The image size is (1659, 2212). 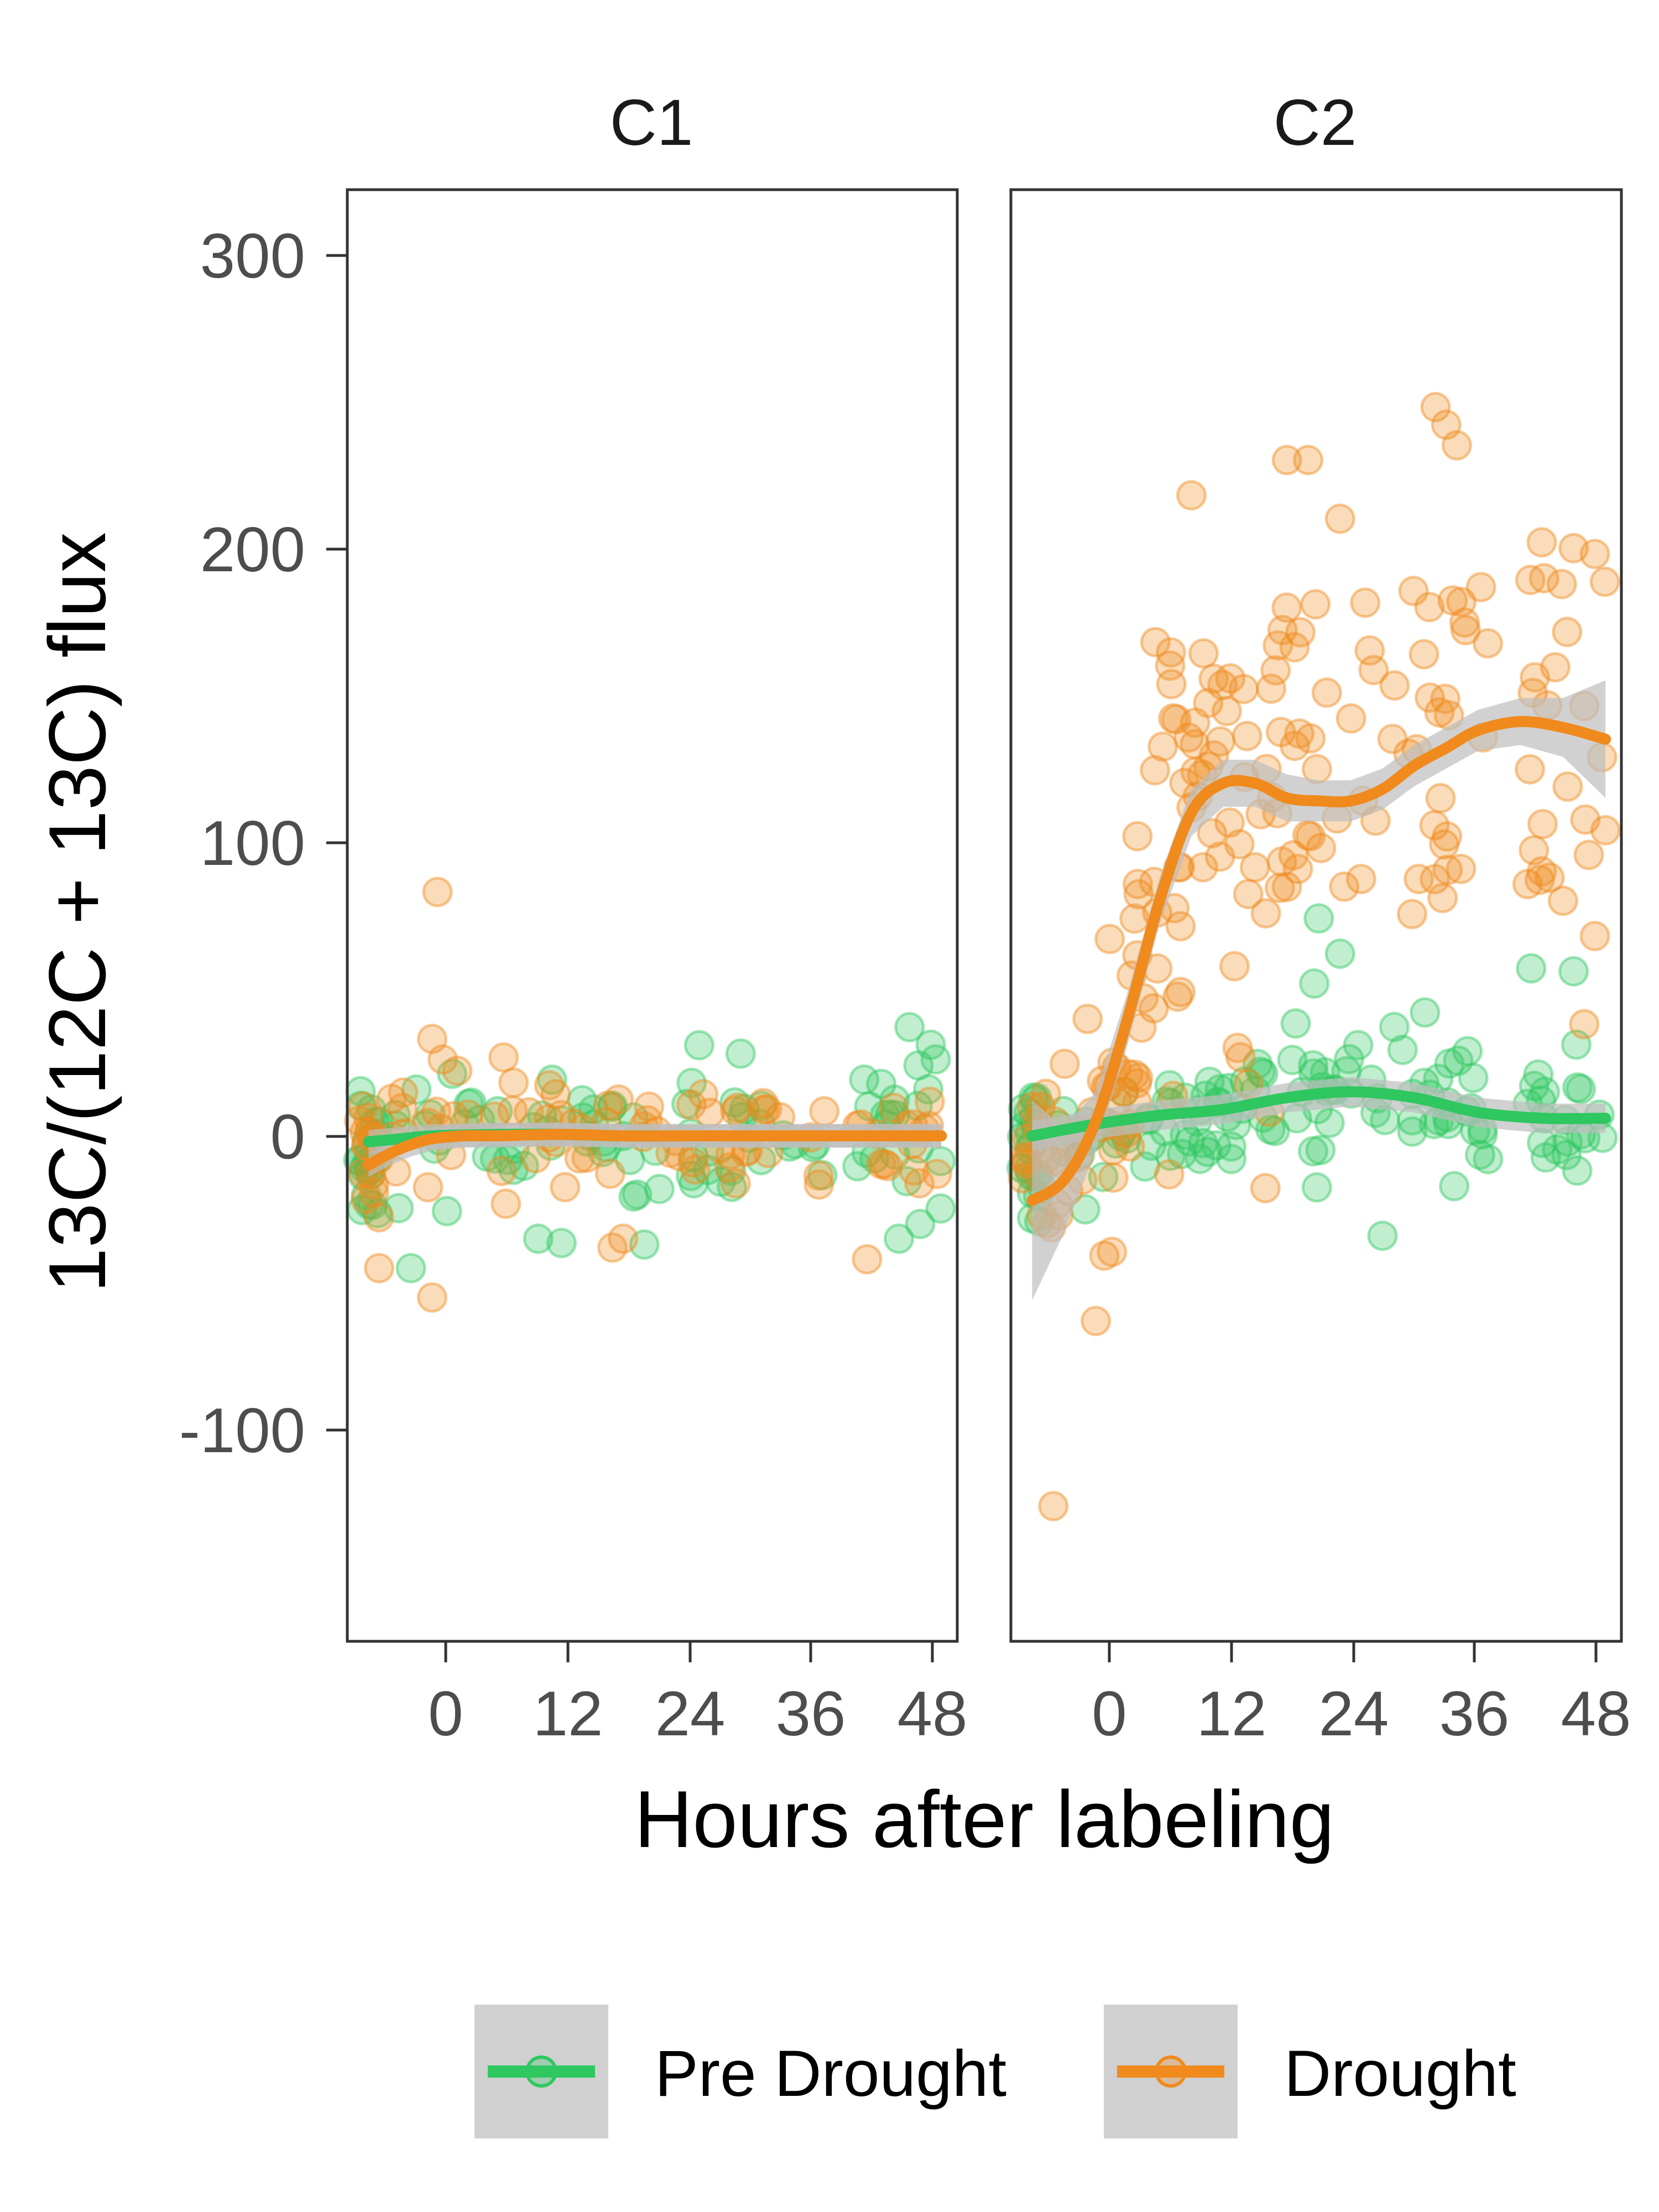 What do you see at coordinates (1319, 1114) in the screenshot?
I see `pre-confidence-ribbon` at bounding box center [1319, 1114].